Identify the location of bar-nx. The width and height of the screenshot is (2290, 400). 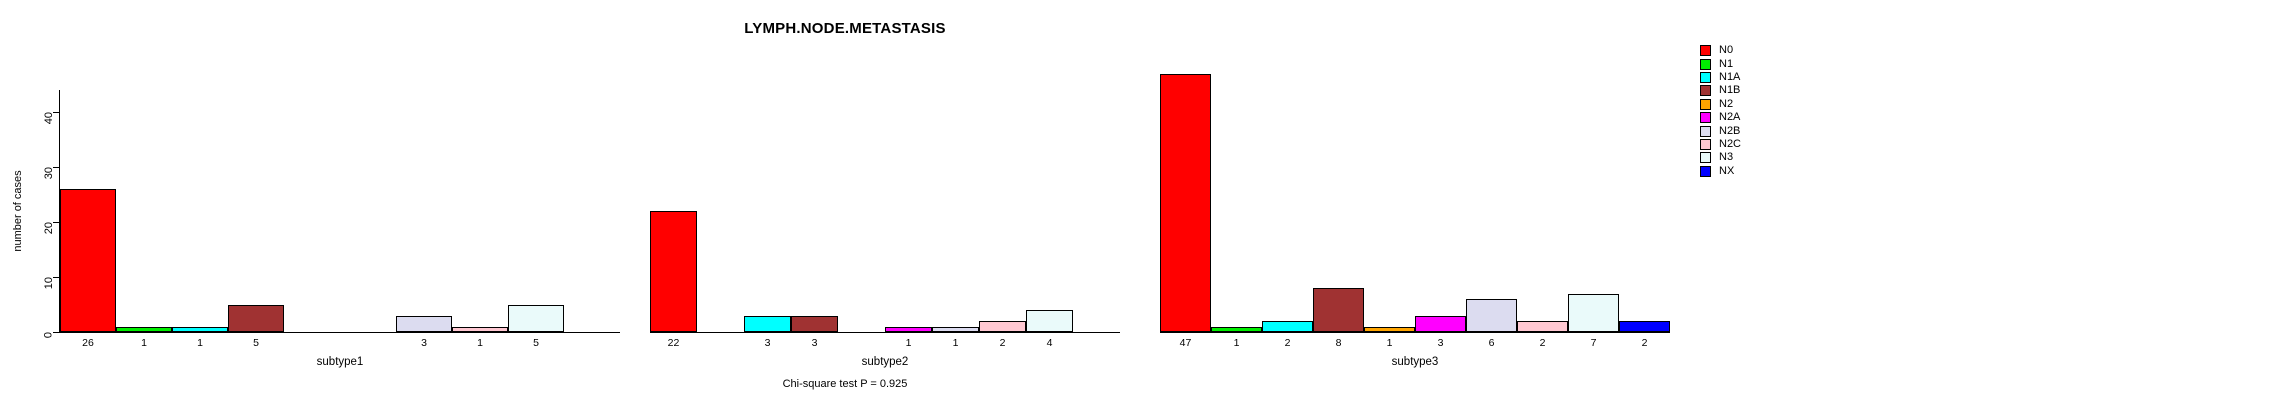
(1644, 326).